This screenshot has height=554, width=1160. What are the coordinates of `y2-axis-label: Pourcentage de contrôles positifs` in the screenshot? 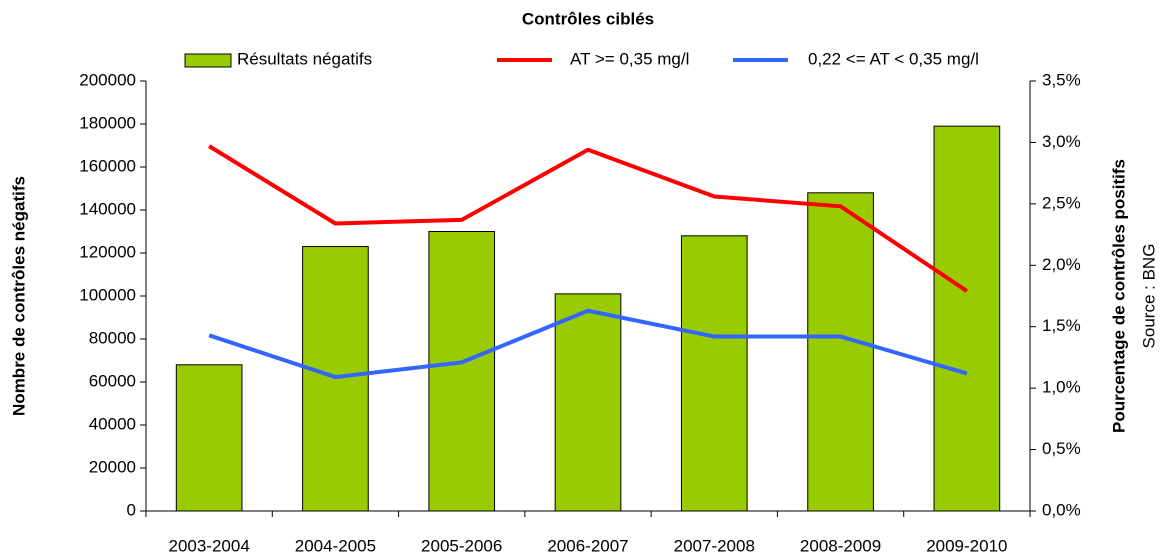 It's located at (1118, 296).